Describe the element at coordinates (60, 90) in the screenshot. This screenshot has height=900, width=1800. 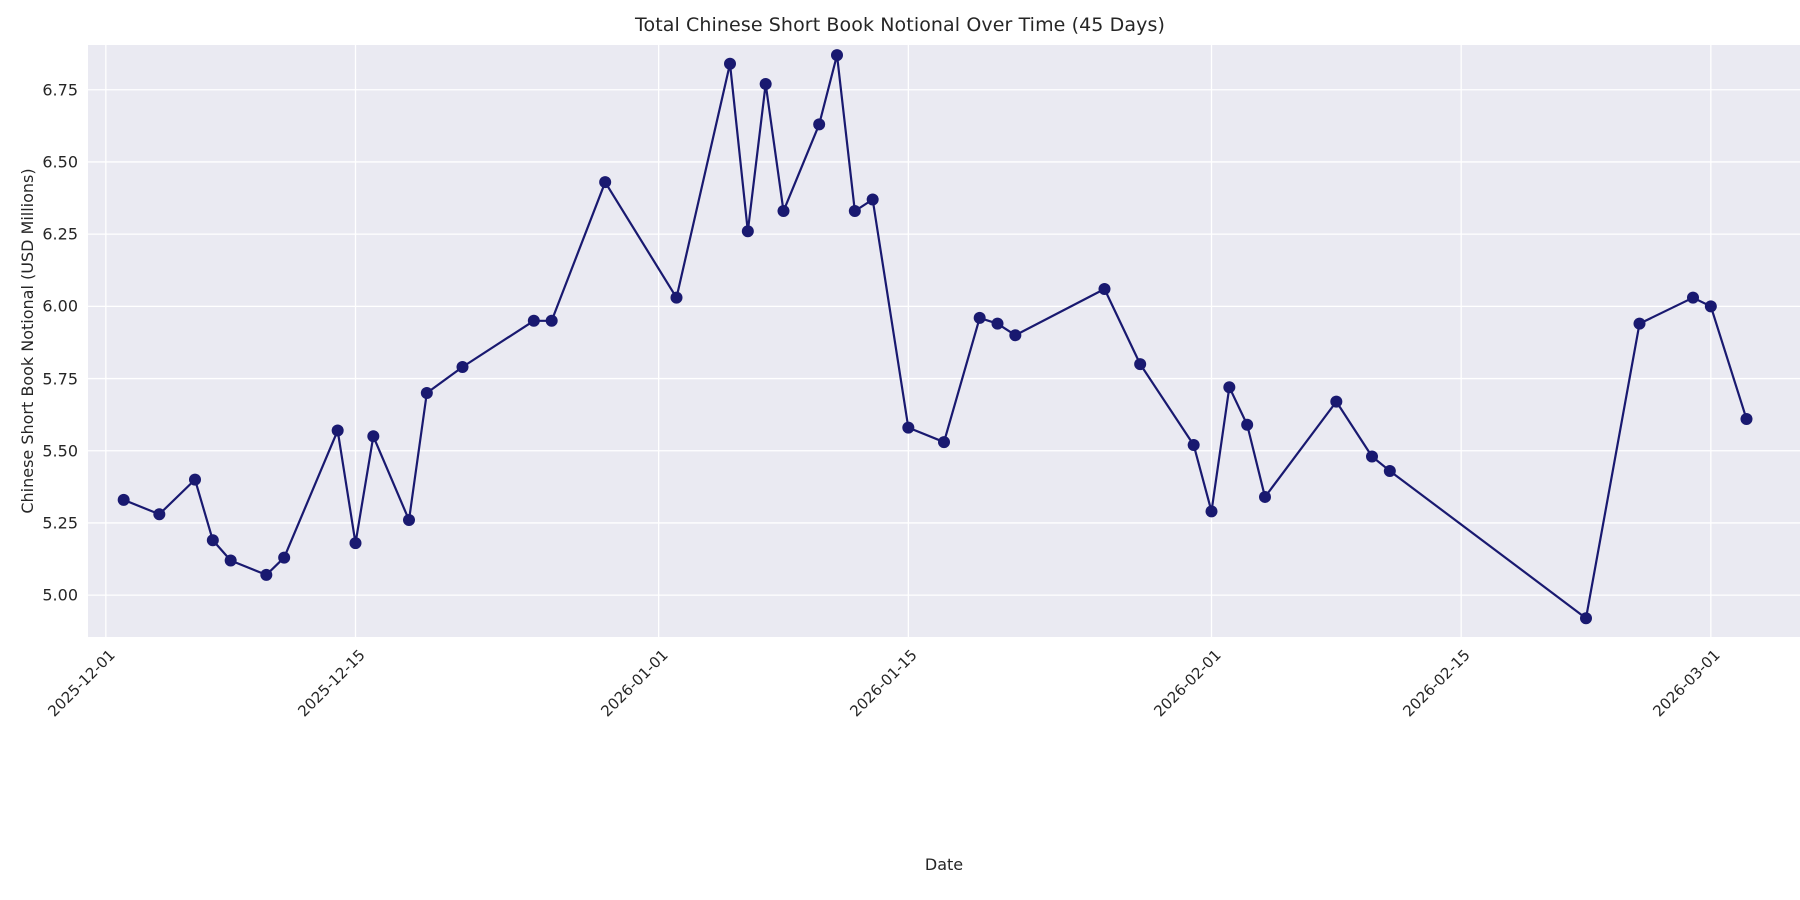
I see `y-tick-label: 6.75` at that location.